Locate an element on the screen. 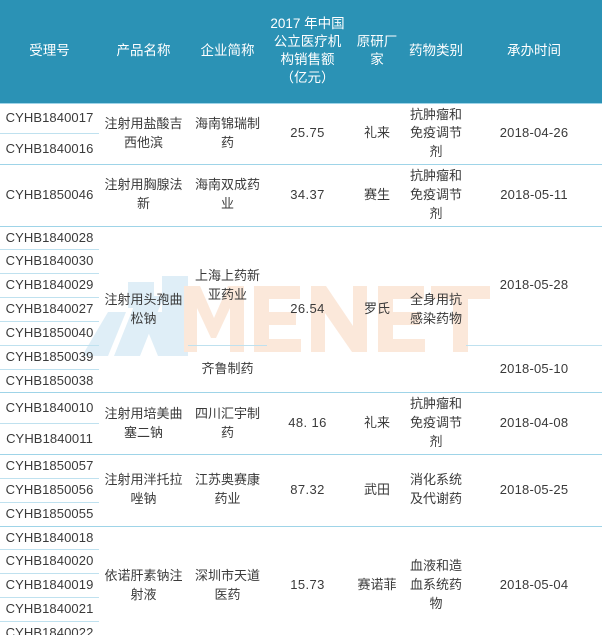 The image size is (602, 635). cell-product-name: 注射用头孢曲松钠 is located at coordinates (143, 309).